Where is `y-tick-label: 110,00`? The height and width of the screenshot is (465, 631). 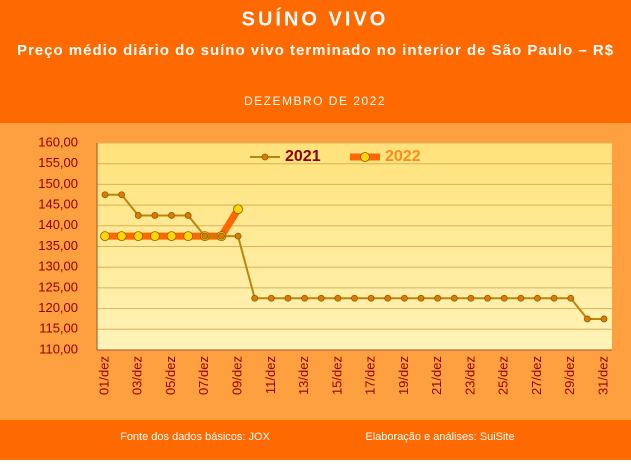 y-tick-label: 110,00 is located at coordinates (58, 348).